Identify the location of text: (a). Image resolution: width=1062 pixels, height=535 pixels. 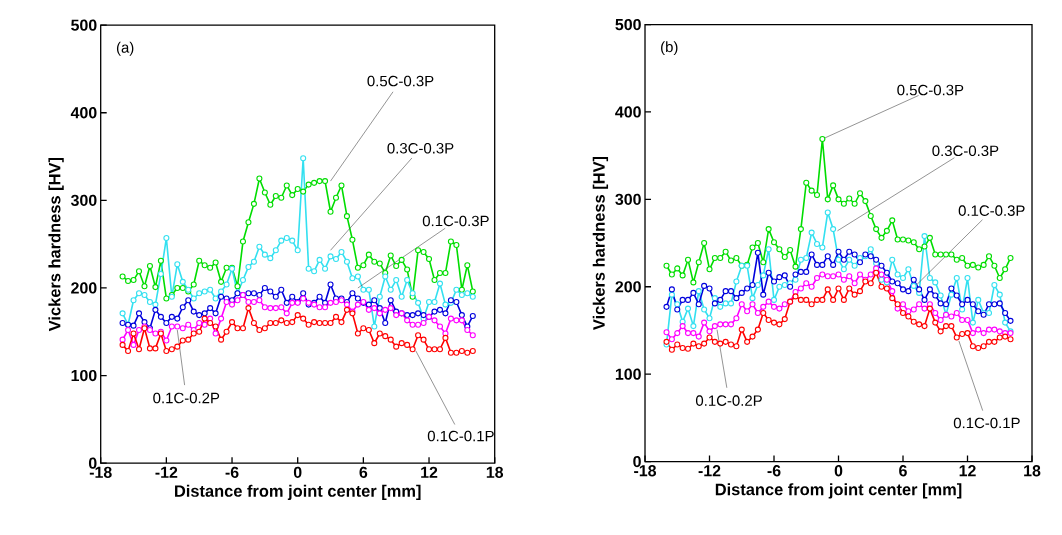
(125, 48).